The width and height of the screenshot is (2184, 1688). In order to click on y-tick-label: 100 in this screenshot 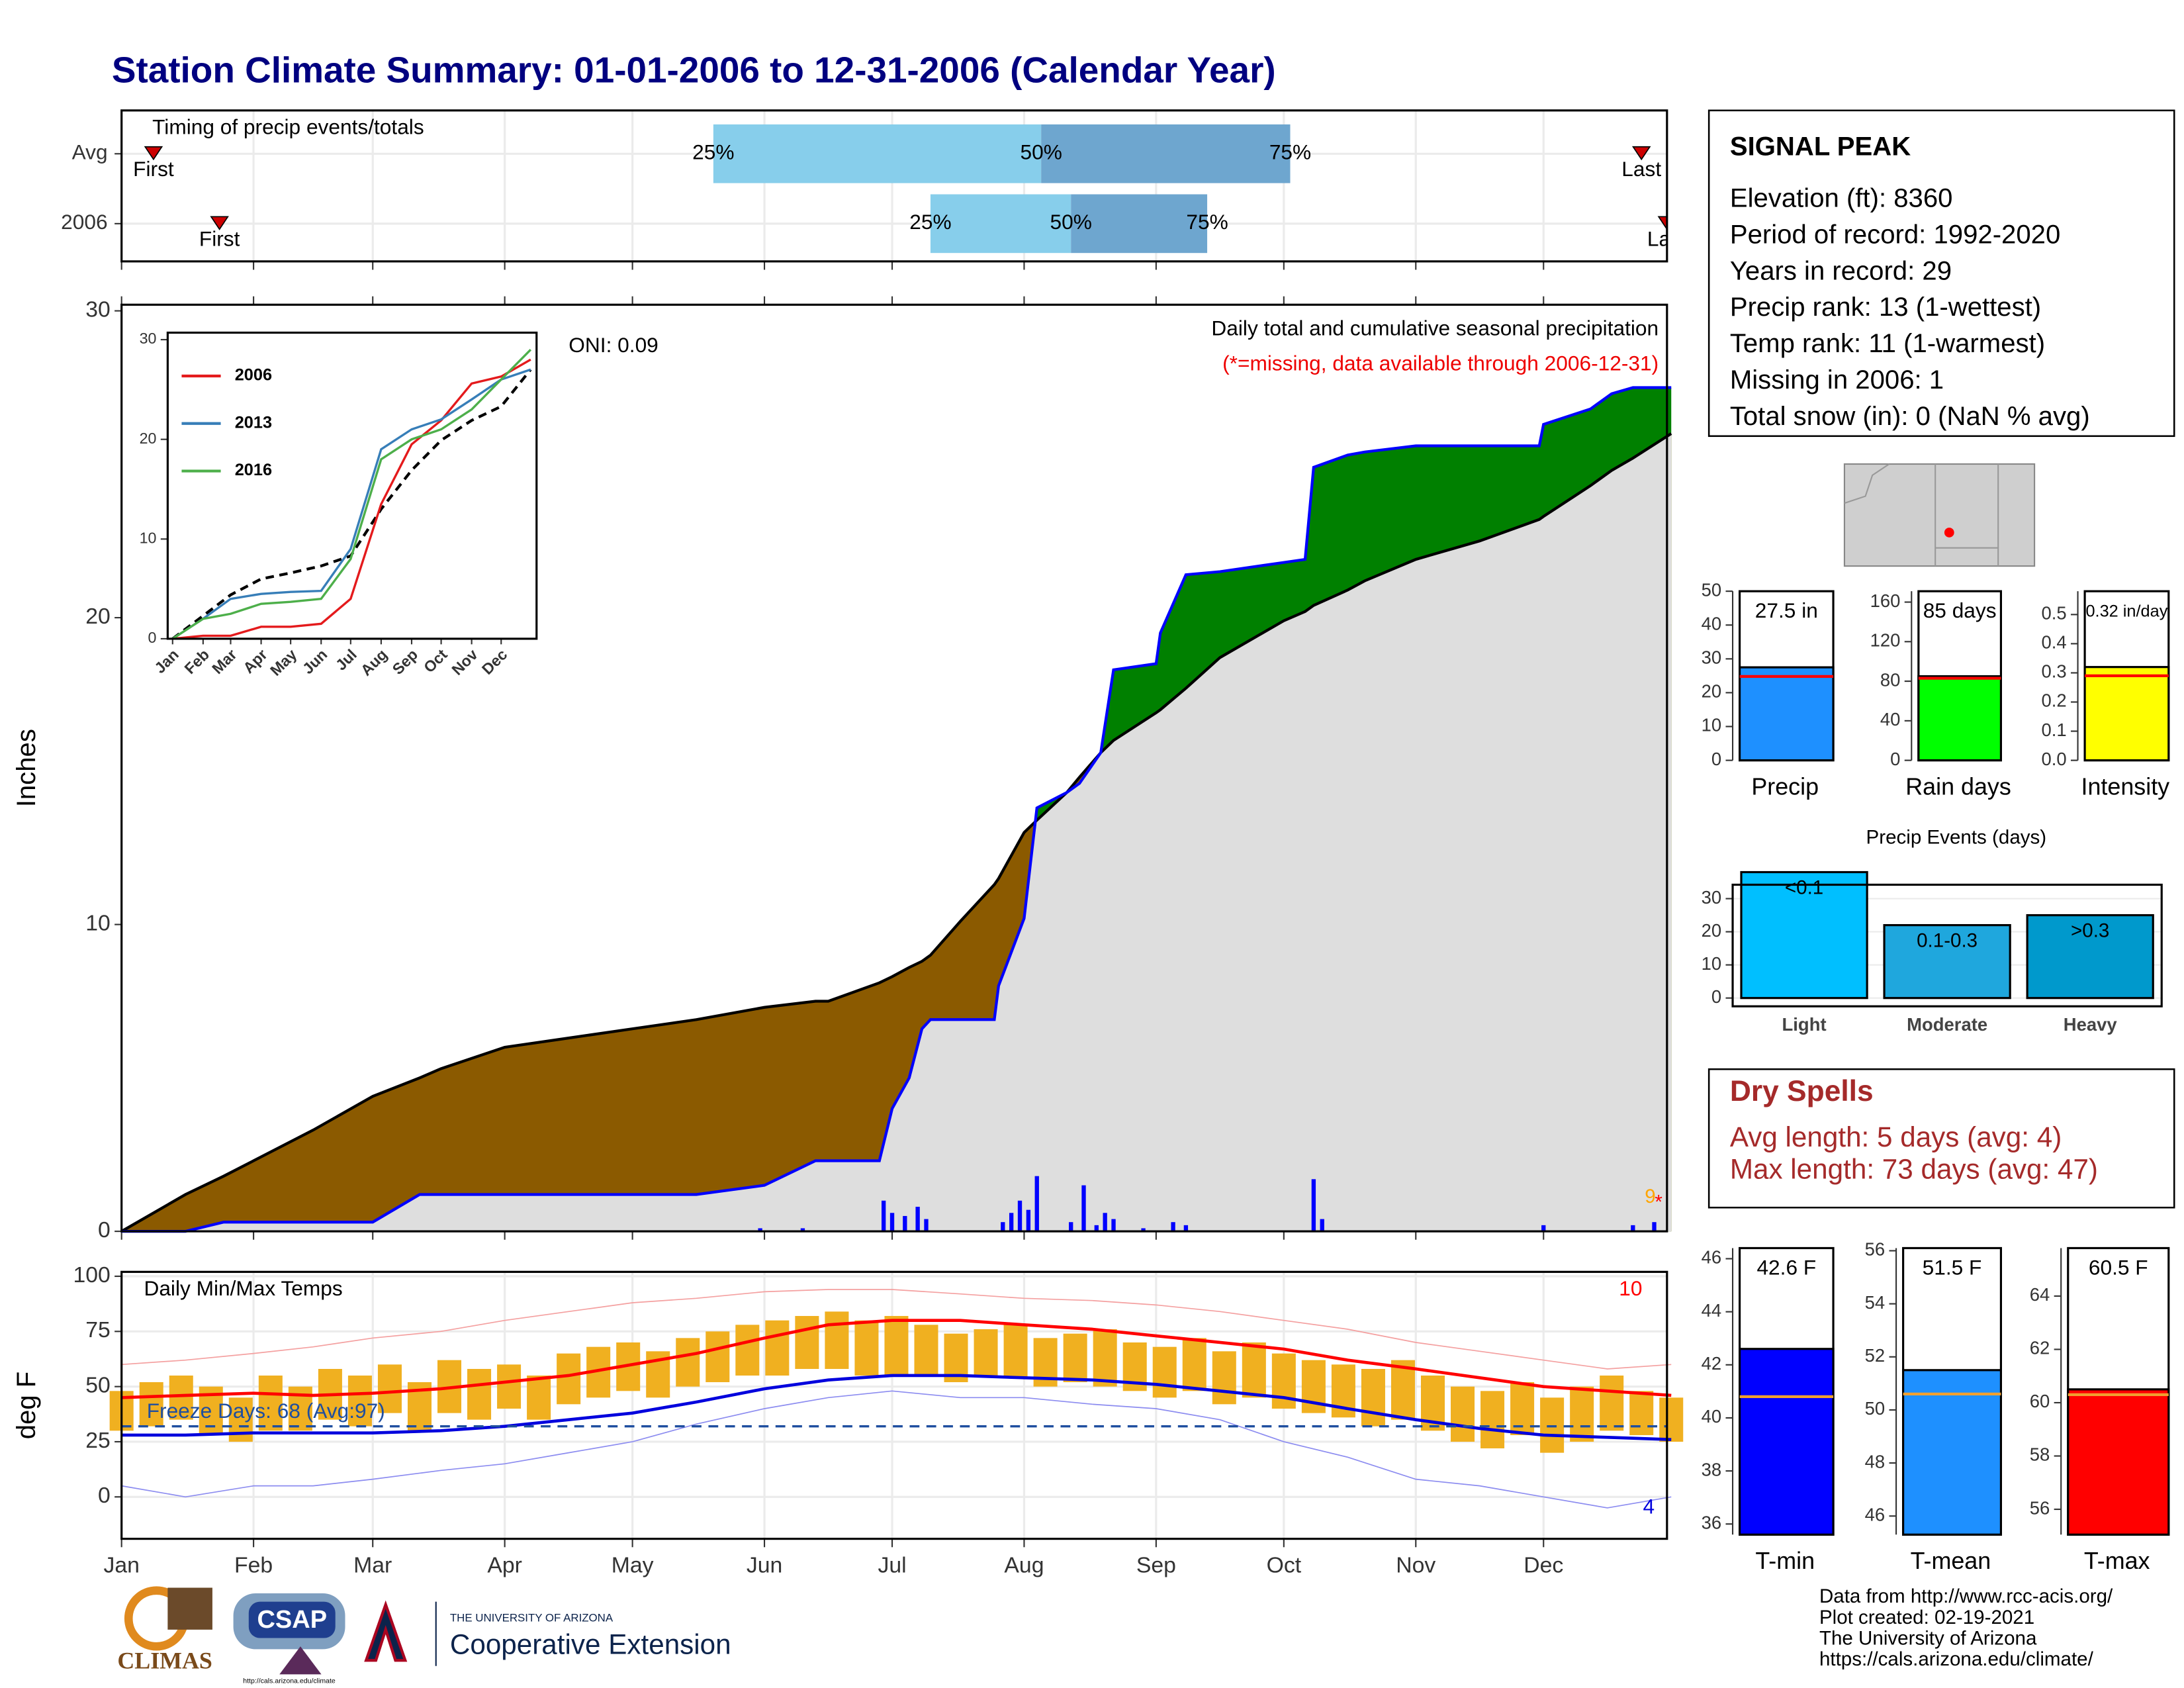, I will do `click(92, 1275)`.